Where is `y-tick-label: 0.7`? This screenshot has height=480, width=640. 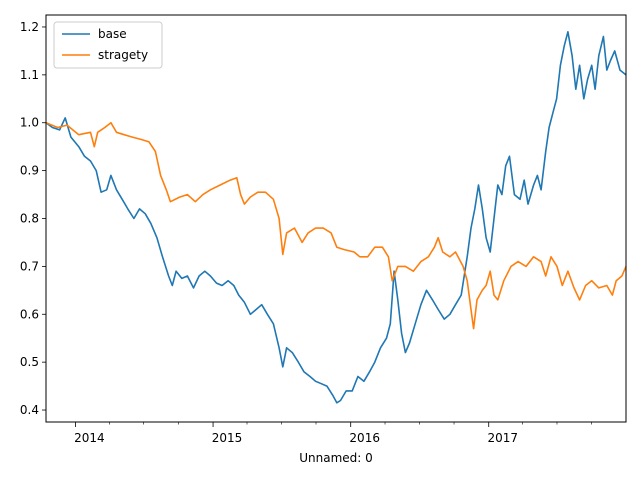
y-tick-label: 0.7 is located at coordinates (29, 266).